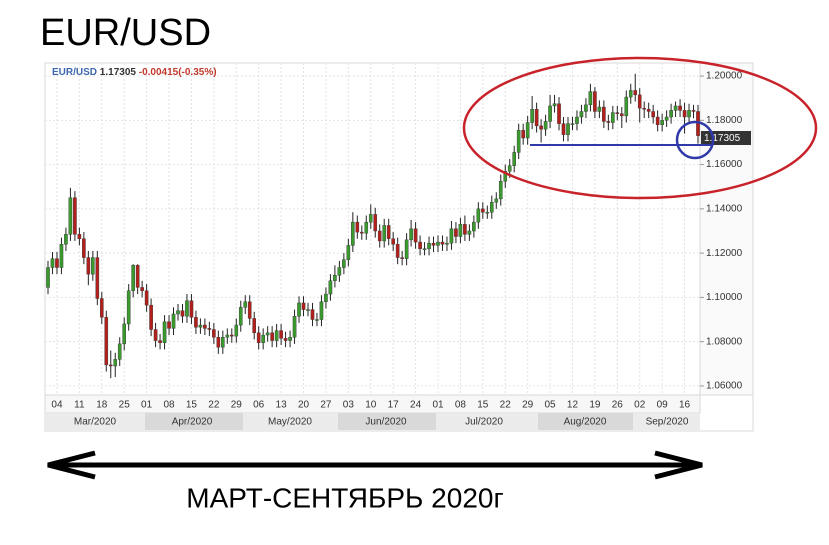 This screenshot has width=829, height=545. Describe the element at coordinates (74, 72) in the screenshot. I see `symbol: EUR/USD` at that location.